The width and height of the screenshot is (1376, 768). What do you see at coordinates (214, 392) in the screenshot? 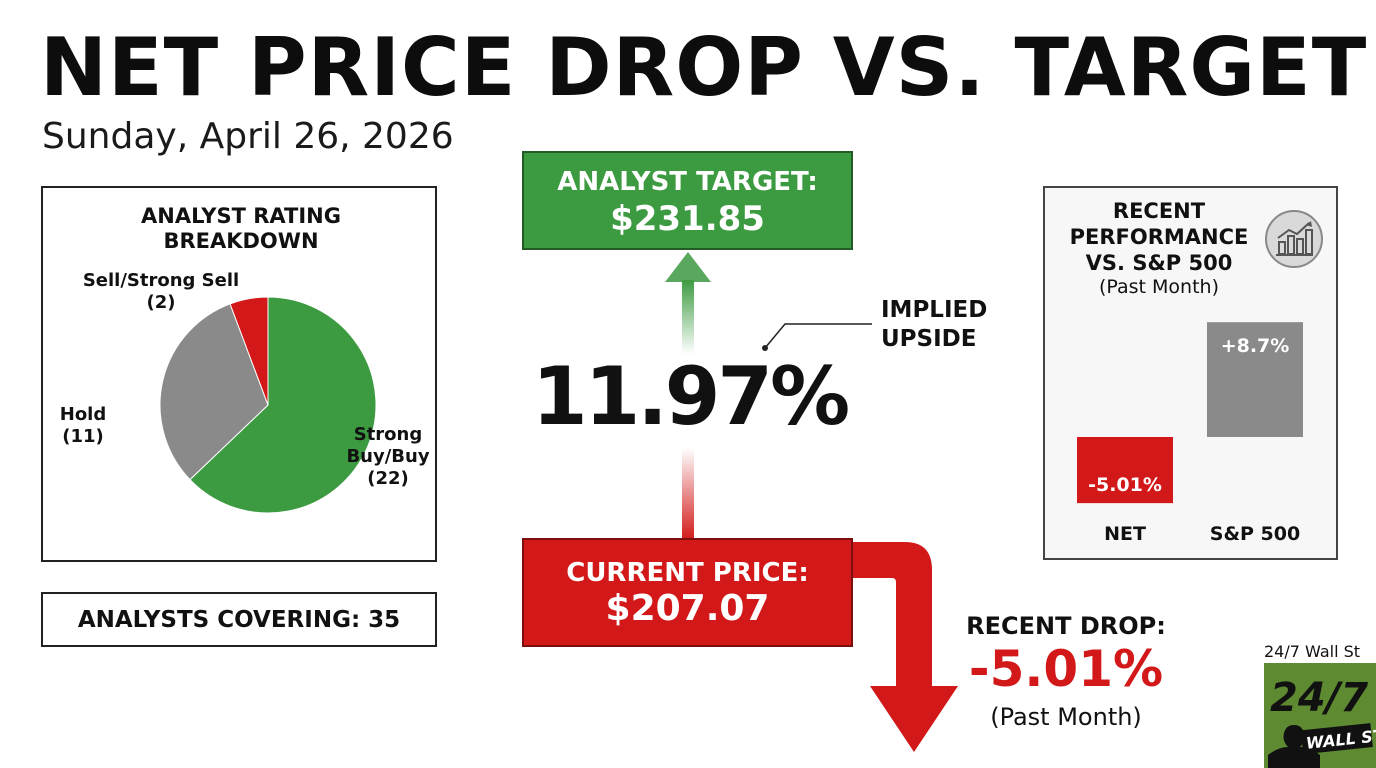
I see `pie-slice-hold` at bounding box center [214, 392].